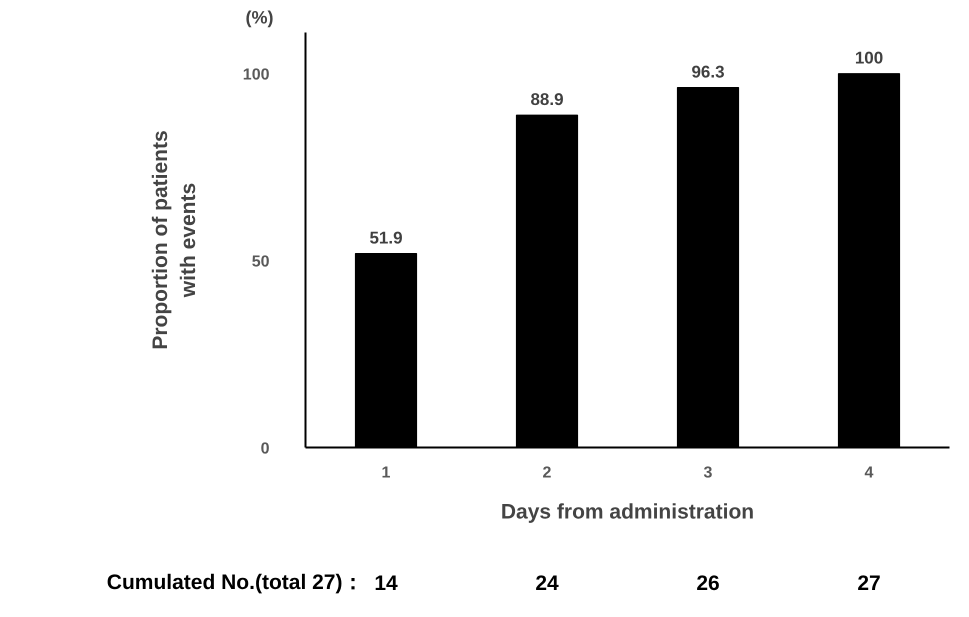 The image size is (969, 617). What do you see at coordinates (386, 238) in the screenshot?
I see `data-label: 51.9` at bounding box center [386, 238].